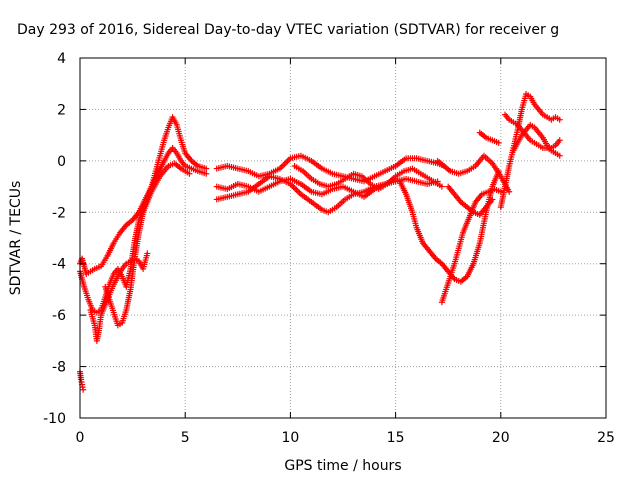 The height and width of the screenshot is (480, 640). I want to click on x-tick-label: 0, so click(80, 438).